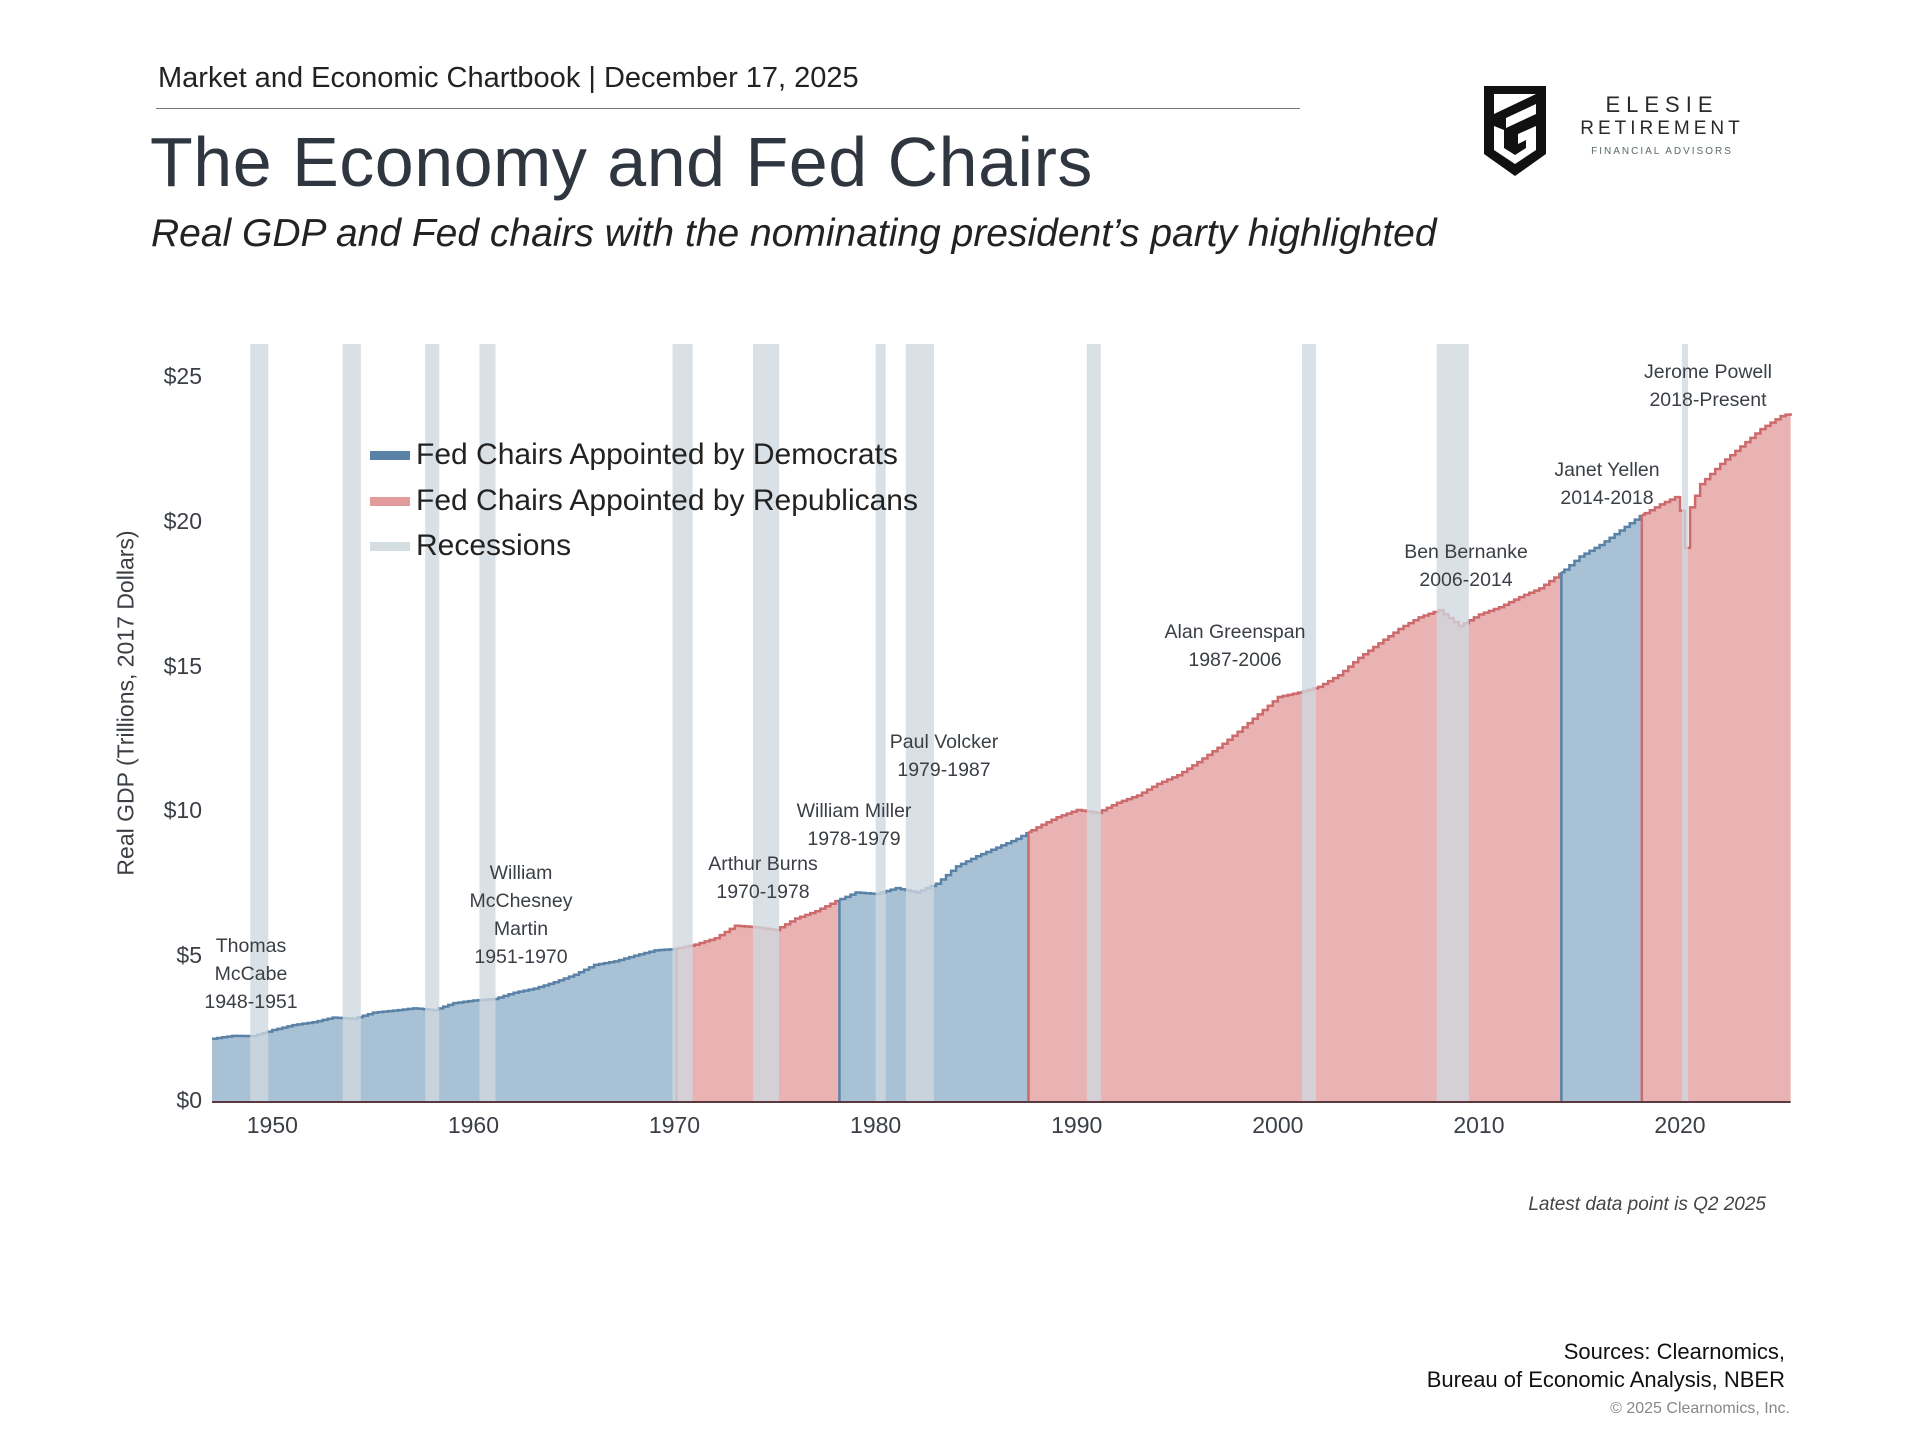  Describe the element at coordinates (944, 770) in the screenshot. I see `fed-chair-label-line: 1979-1987` at that location.